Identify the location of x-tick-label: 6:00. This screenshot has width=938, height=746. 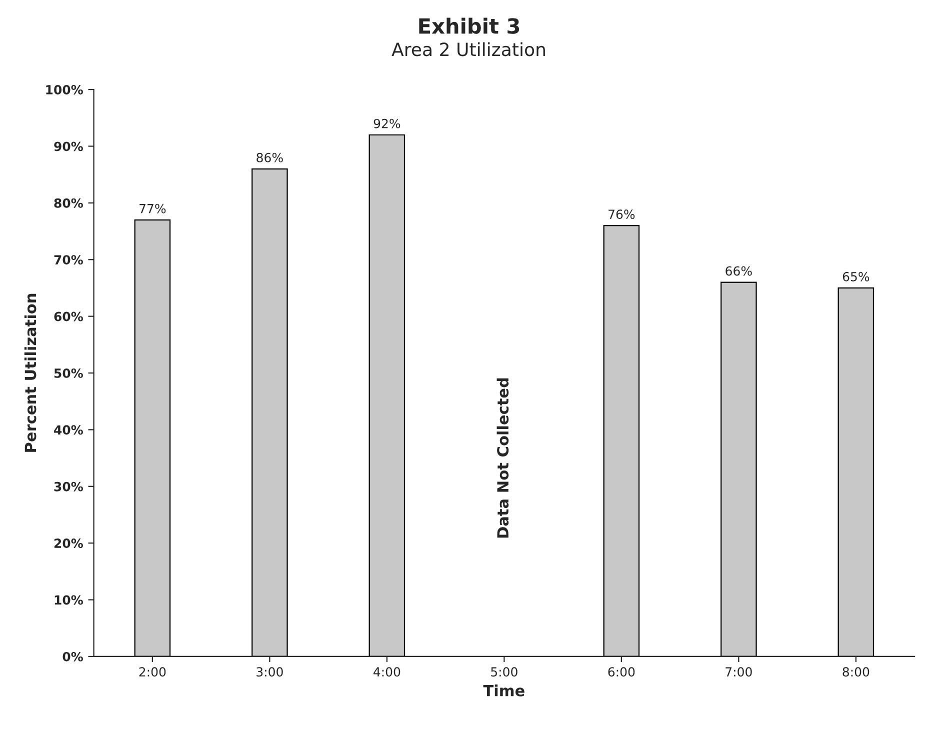
(621, 672).